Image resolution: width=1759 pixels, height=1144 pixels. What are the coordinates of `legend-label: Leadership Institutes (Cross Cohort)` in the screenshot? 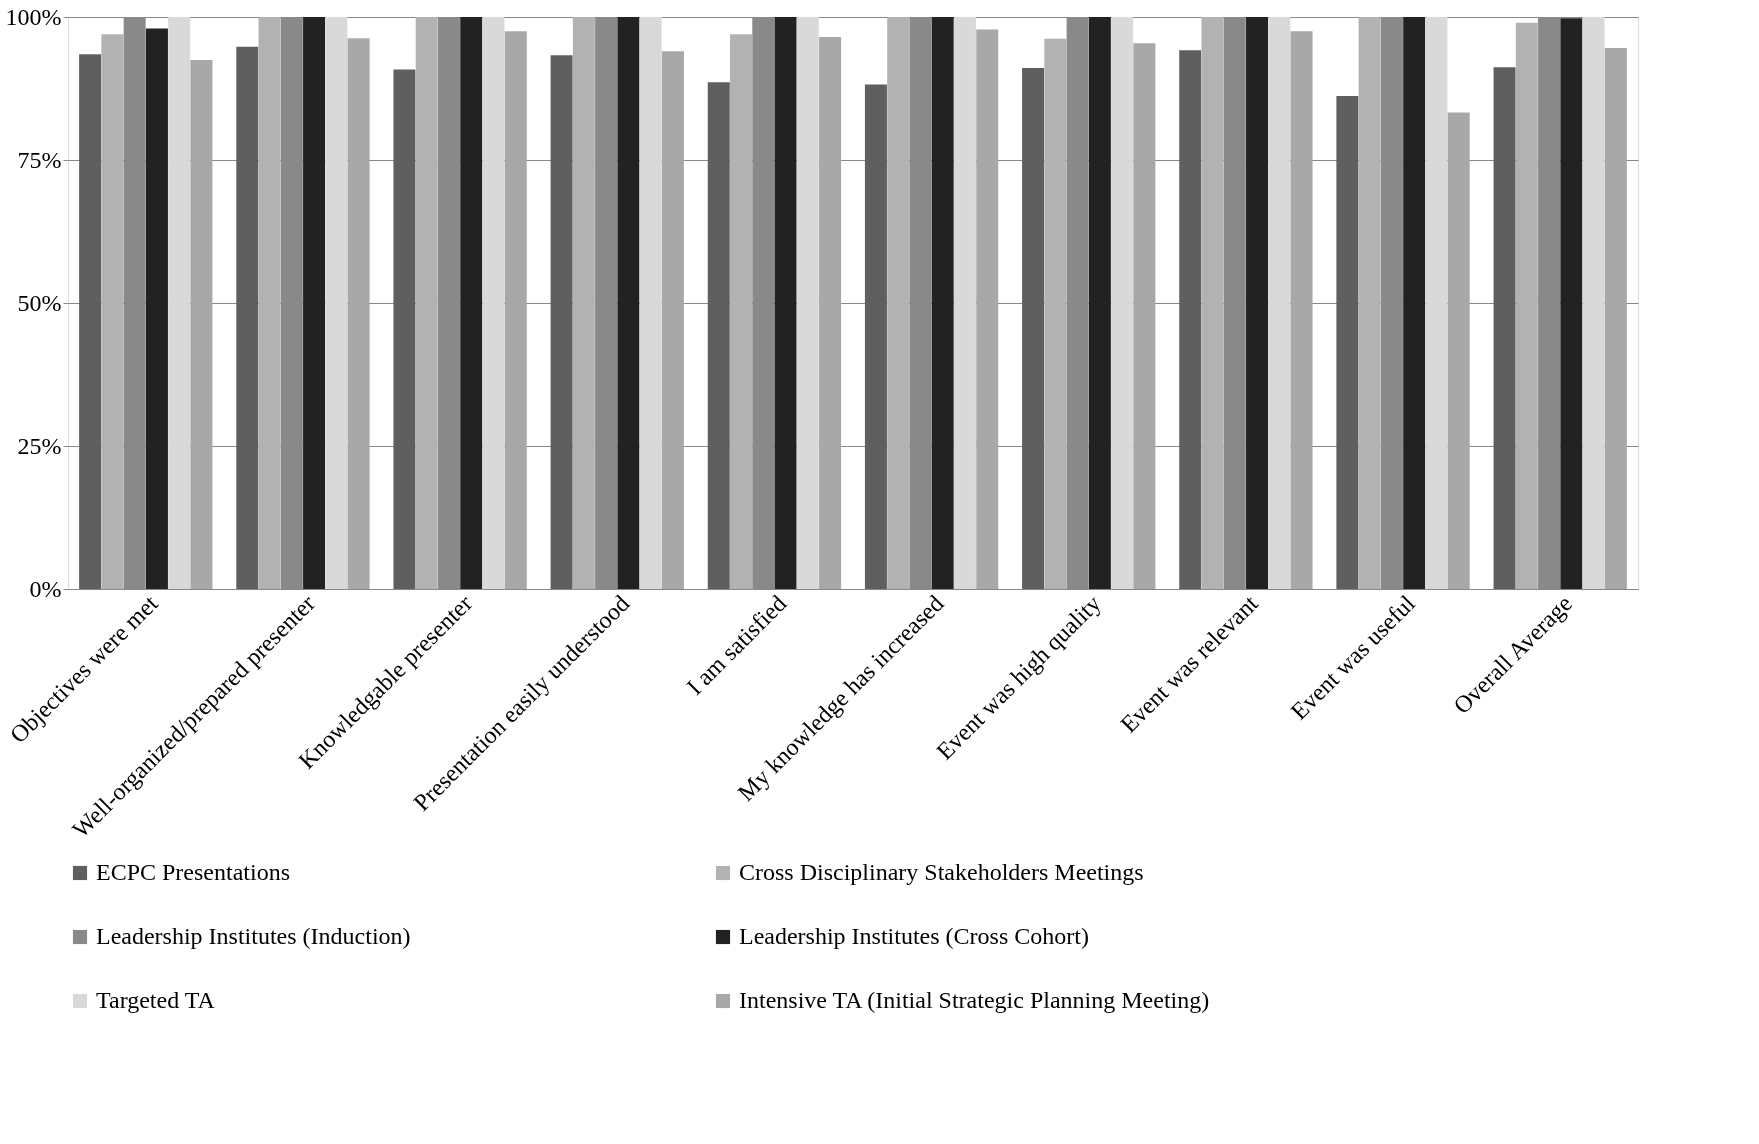 It's located at (914, 936).